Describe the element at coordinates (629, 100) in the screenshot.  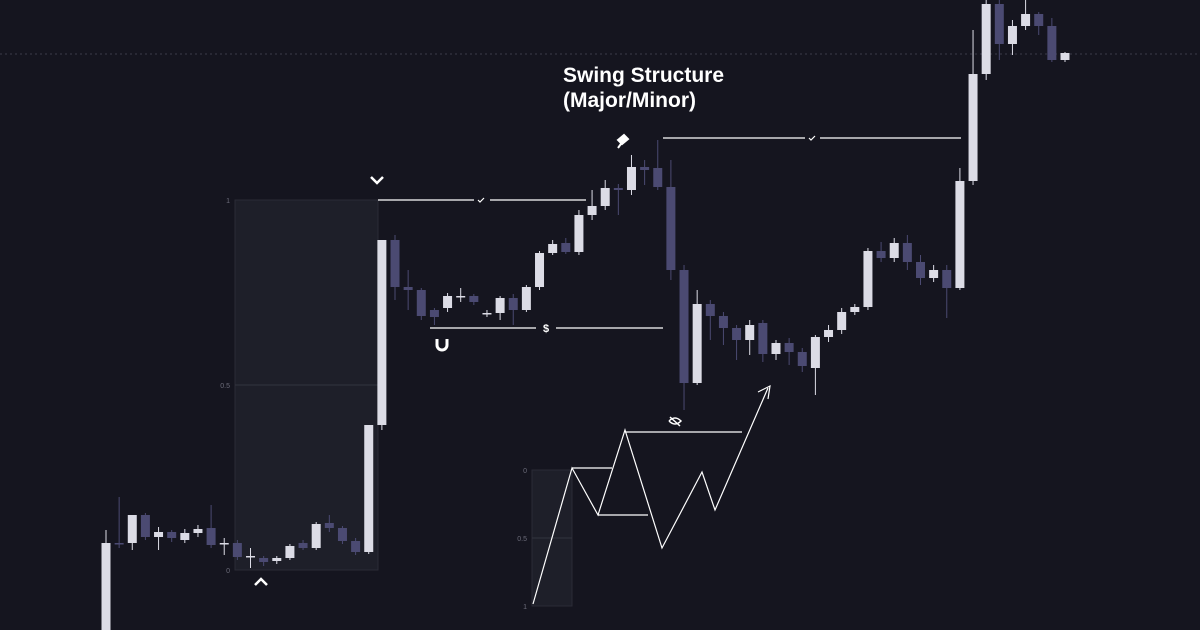
I see `chart-subtitle: (Major/Minor)` at that location.